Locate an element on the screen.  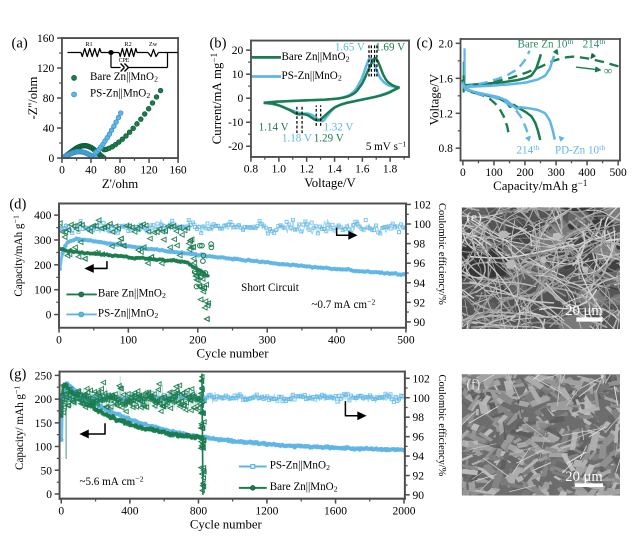
svg-text: 1.18 V is located at coordinates (297, 138).